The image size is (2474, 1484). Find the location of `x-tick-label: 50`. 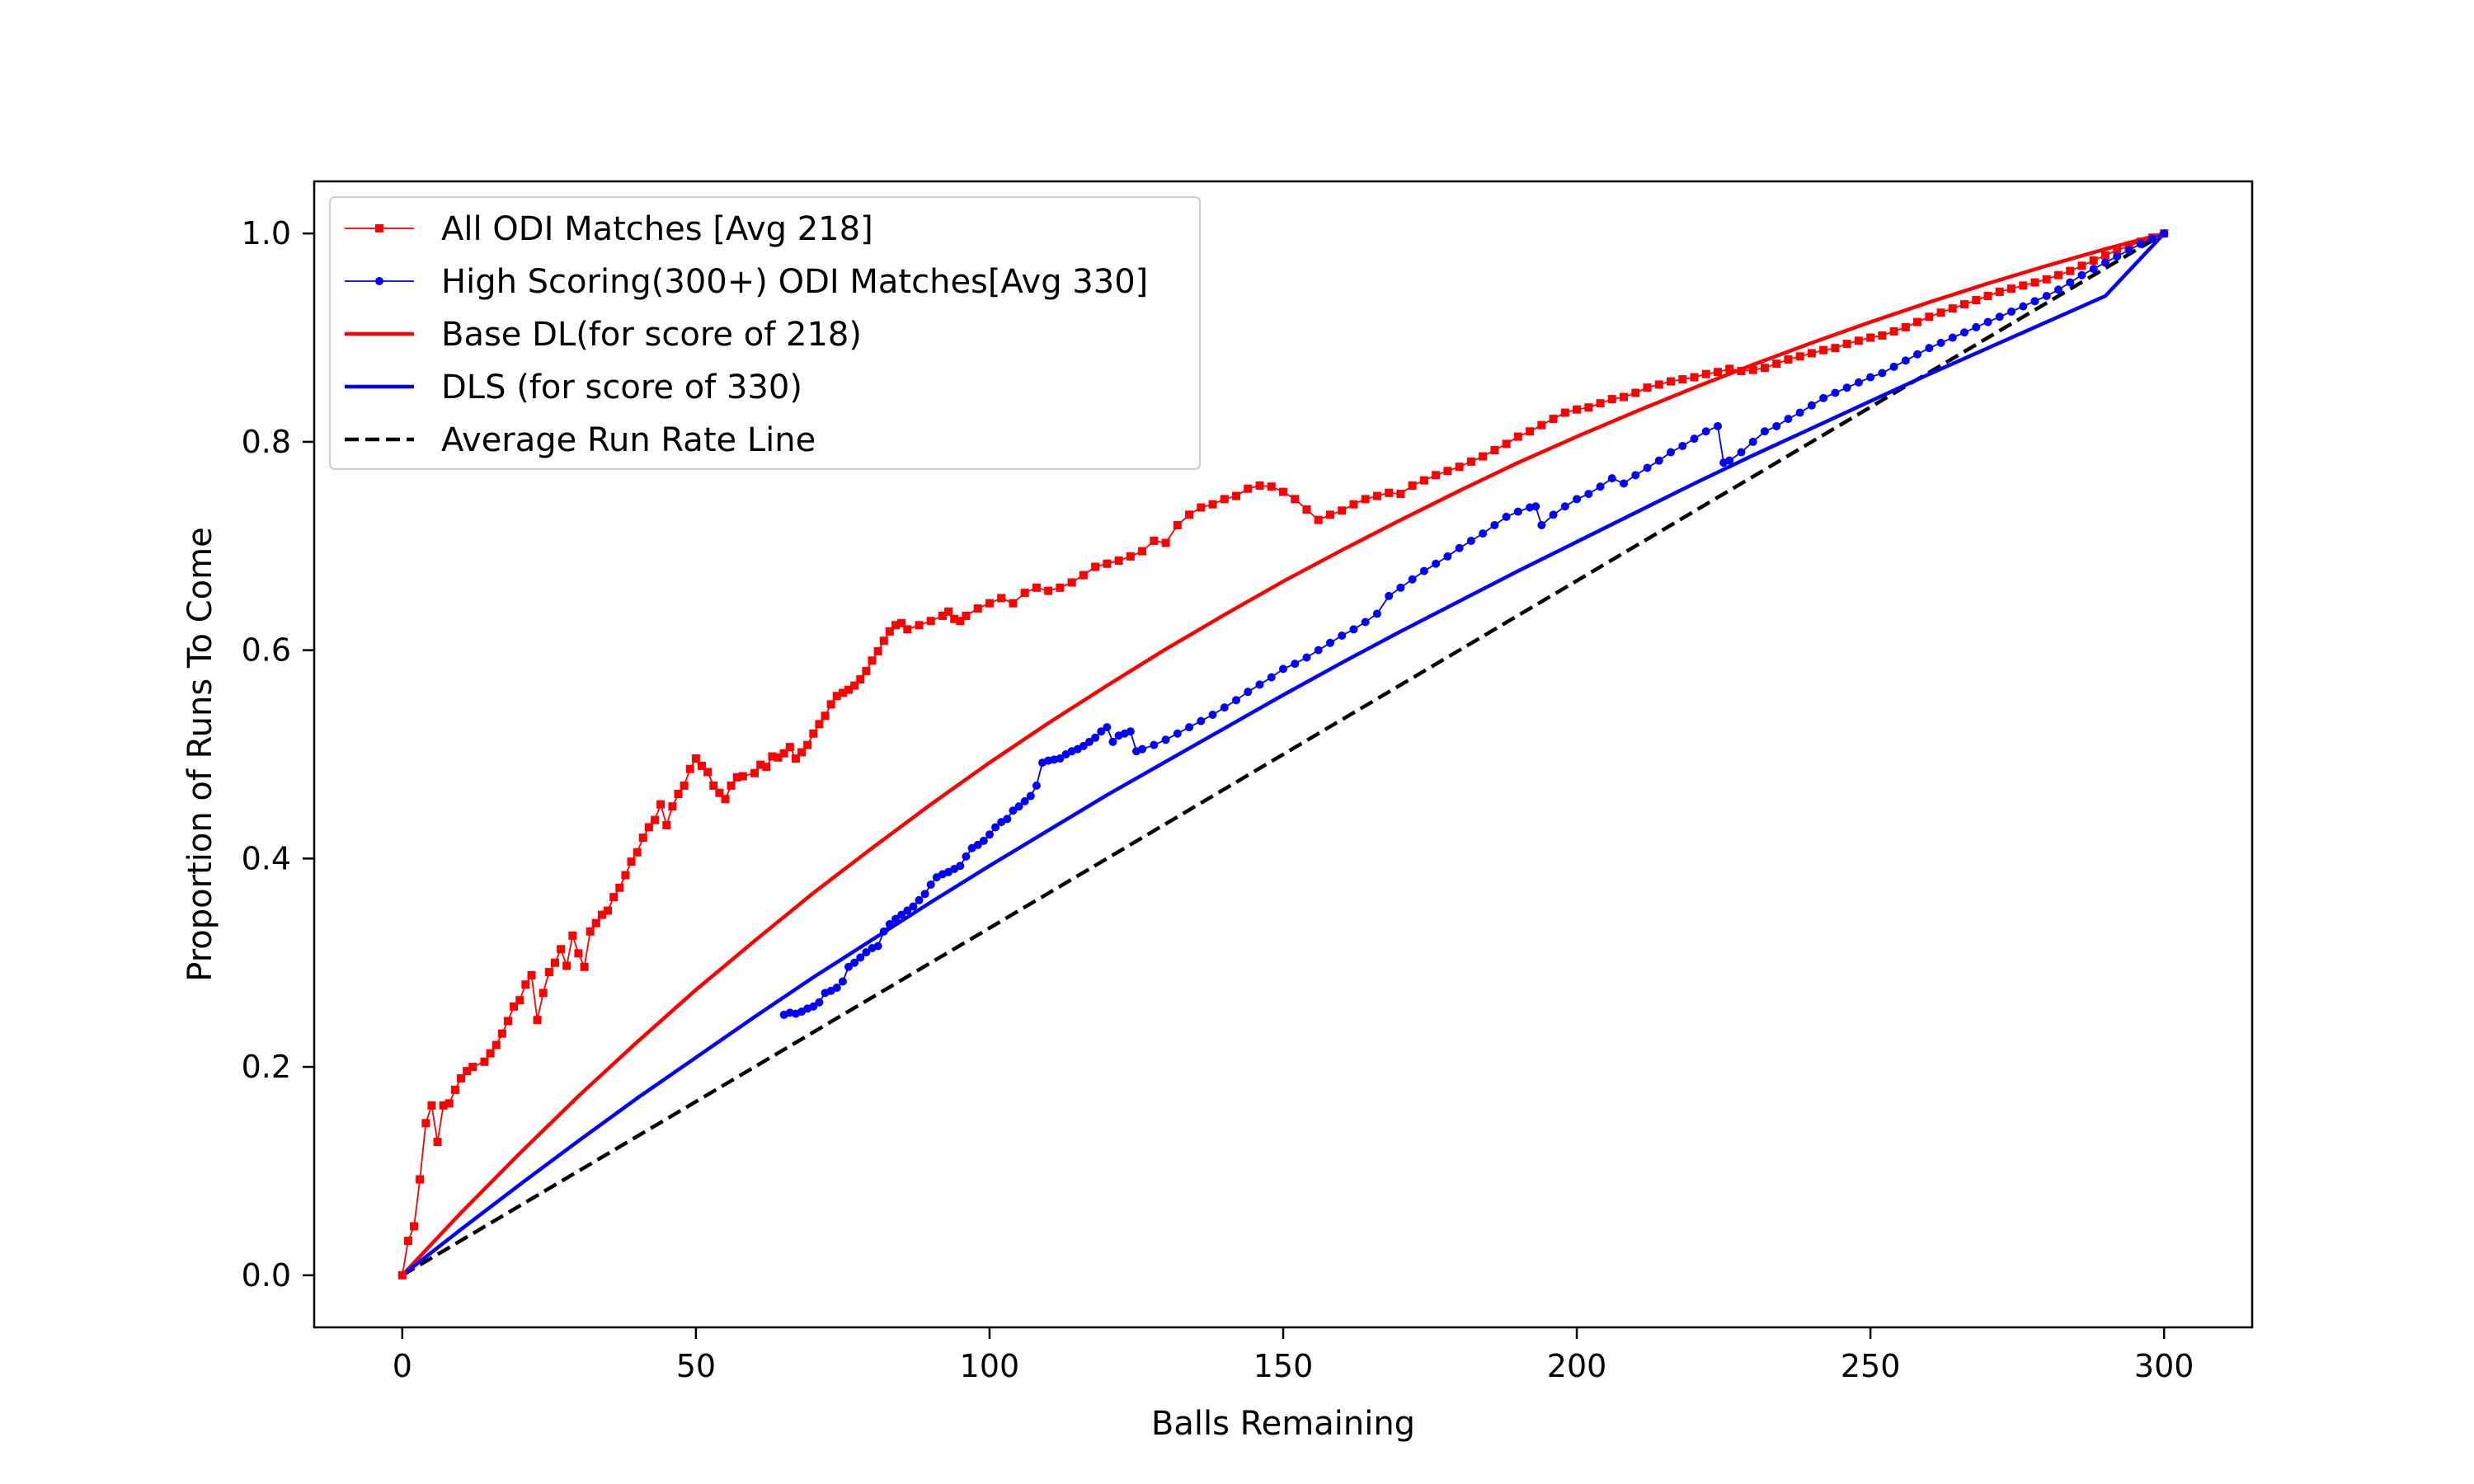

x-tick-label: 50 is located at coordinates (696, 1366).